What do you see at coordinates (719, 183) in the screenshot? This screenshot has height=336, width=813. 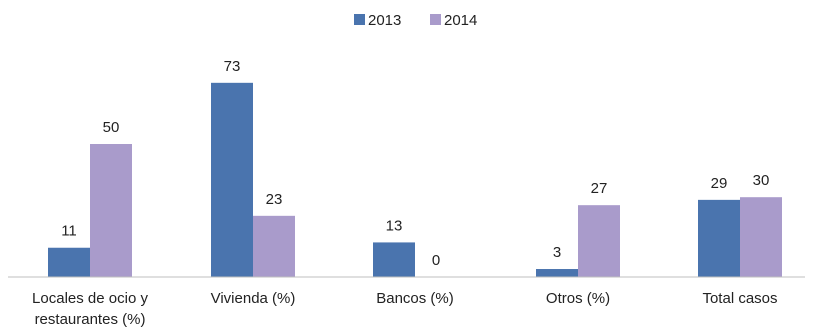 I see `data-label-2013-4: 29` at bounding box center [719, 183].